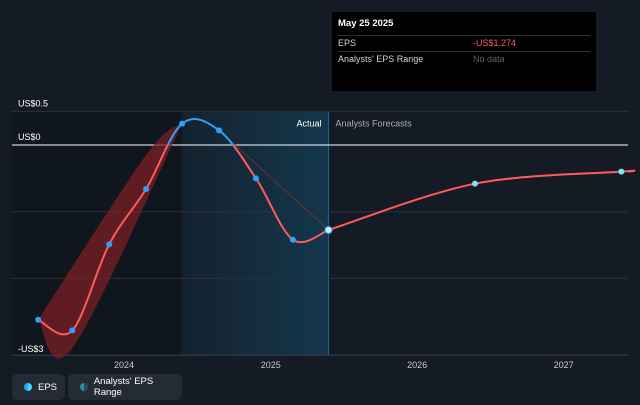  I want to click on legend-range-label: Analysts' EPS Range, so click(123, 387).